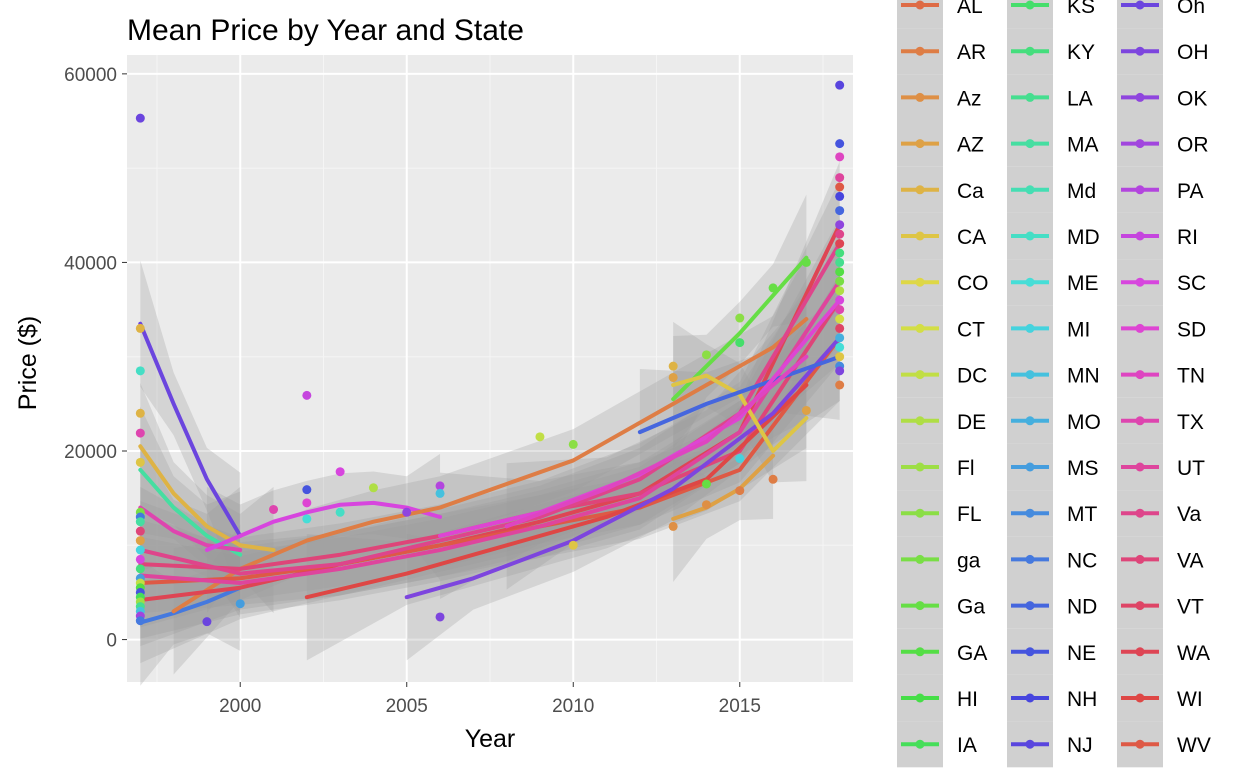 This screenshot has height=768, width=1248. I want to click on legend-label: GA, so click(972, 653).